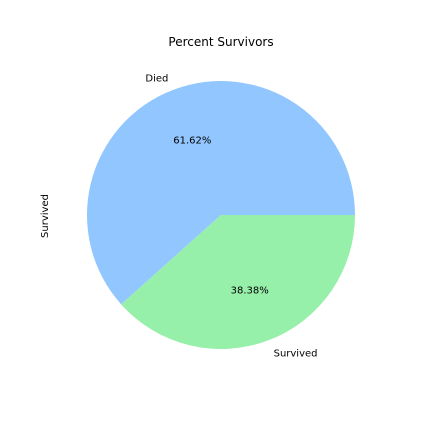  Describe the element at coordinates (296, 354) in the screenshot. I see `slice-label-survived: Survived` at that location.